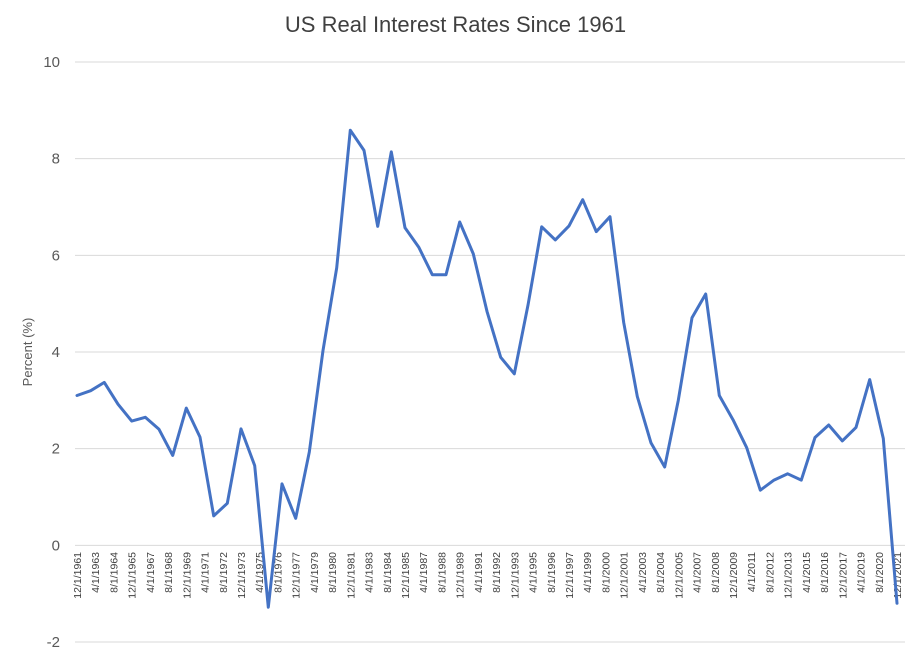 This screenshot has height=661, width=911. I want to click on x-tick-label: 12/1/1977, so click(297, 575).